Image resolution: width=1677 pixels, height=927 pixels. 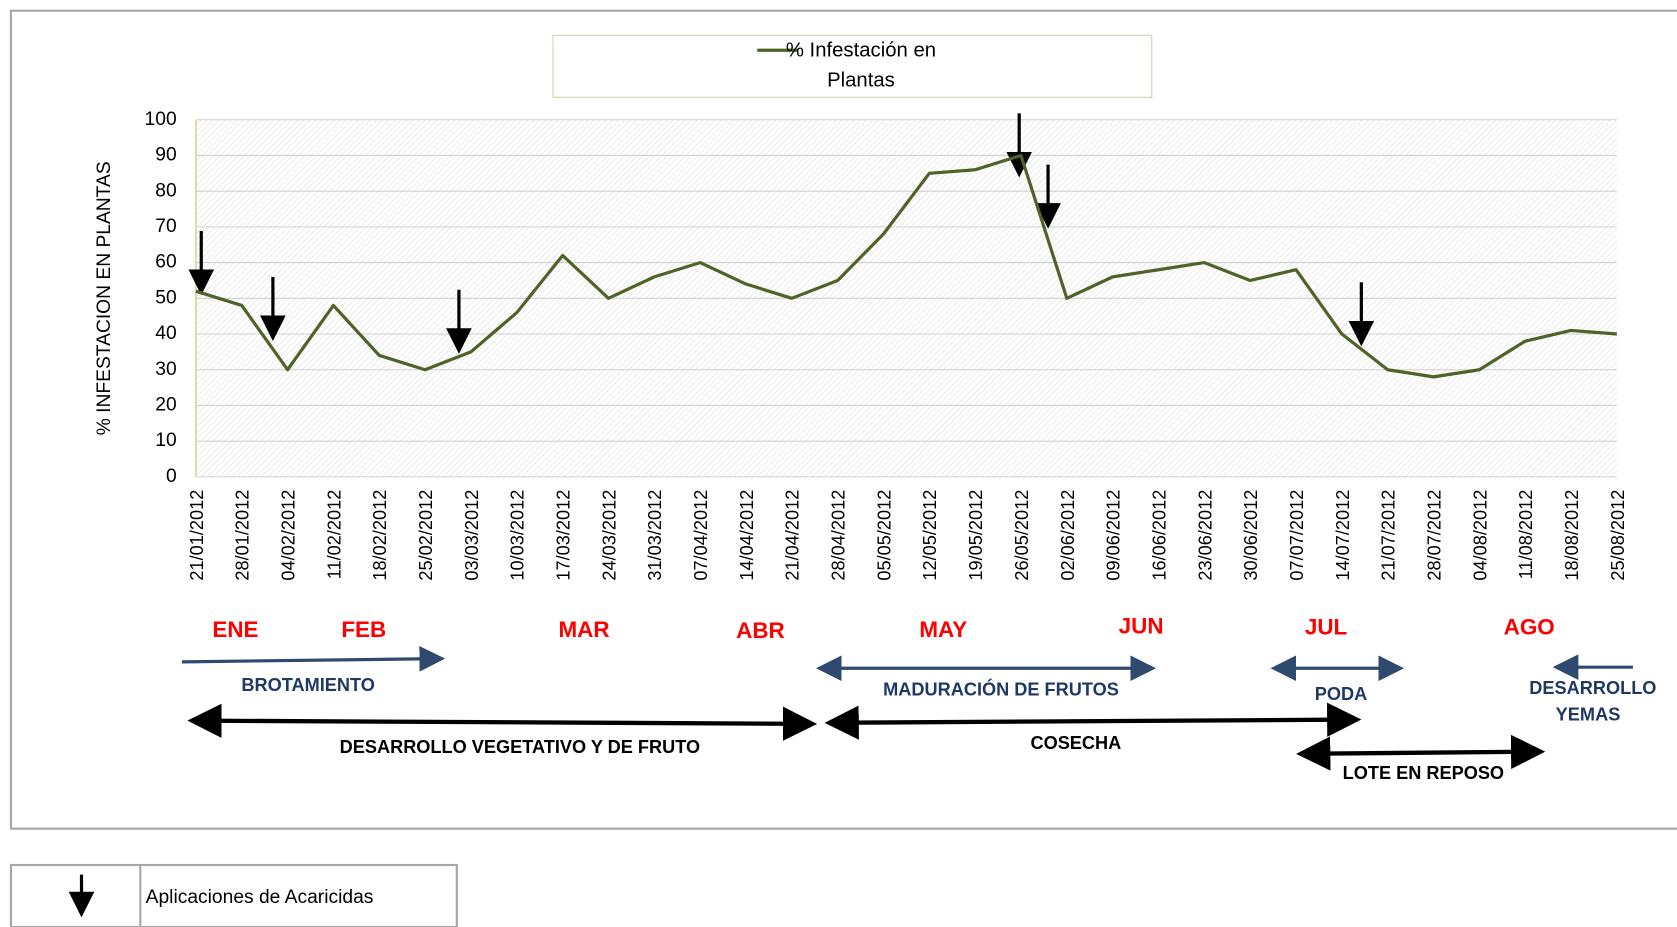 What do you see at coordinates (839, 535) in the screenshot?
I see `x-tick-label: 28/04/2012` at bounding box center [839, 535].